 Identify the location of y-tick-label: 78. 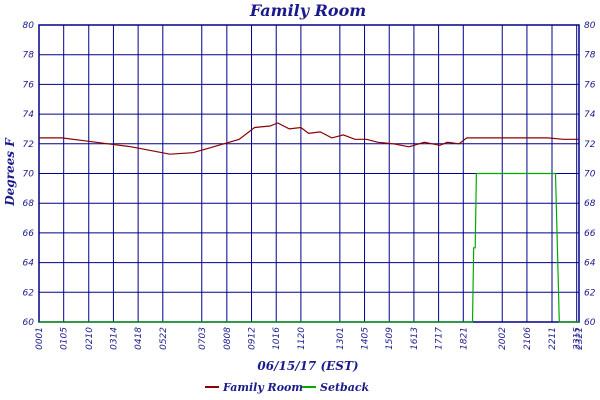
(29, 56).